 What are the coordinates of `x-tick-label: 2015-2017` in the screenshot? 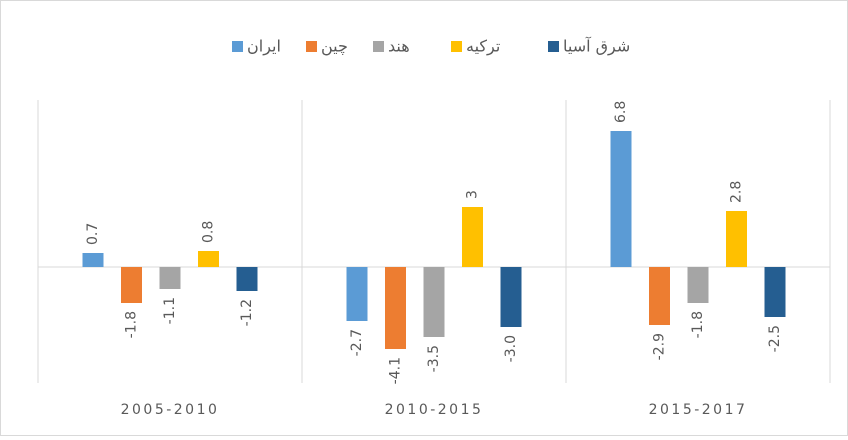 It's located at (698, 410).